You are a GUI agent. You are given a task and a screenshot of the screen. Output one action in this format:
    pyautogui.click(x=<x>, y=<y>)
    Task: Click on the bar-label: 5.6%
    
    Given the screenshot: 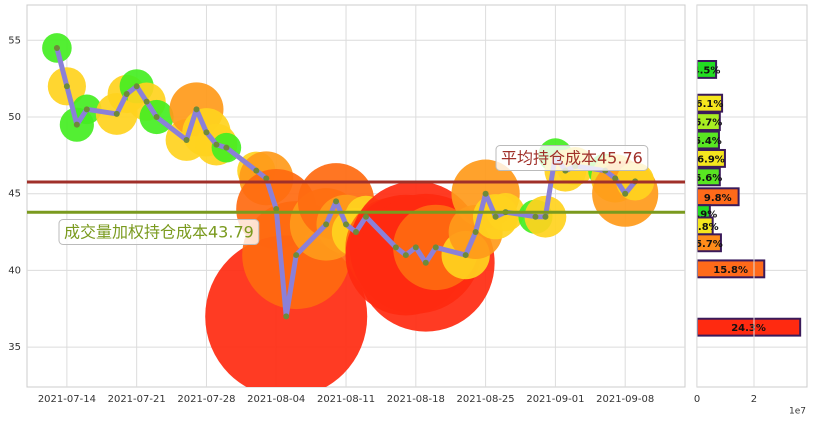 What is the action you would take?
    pyautogui.click(x=709, y=178)
    